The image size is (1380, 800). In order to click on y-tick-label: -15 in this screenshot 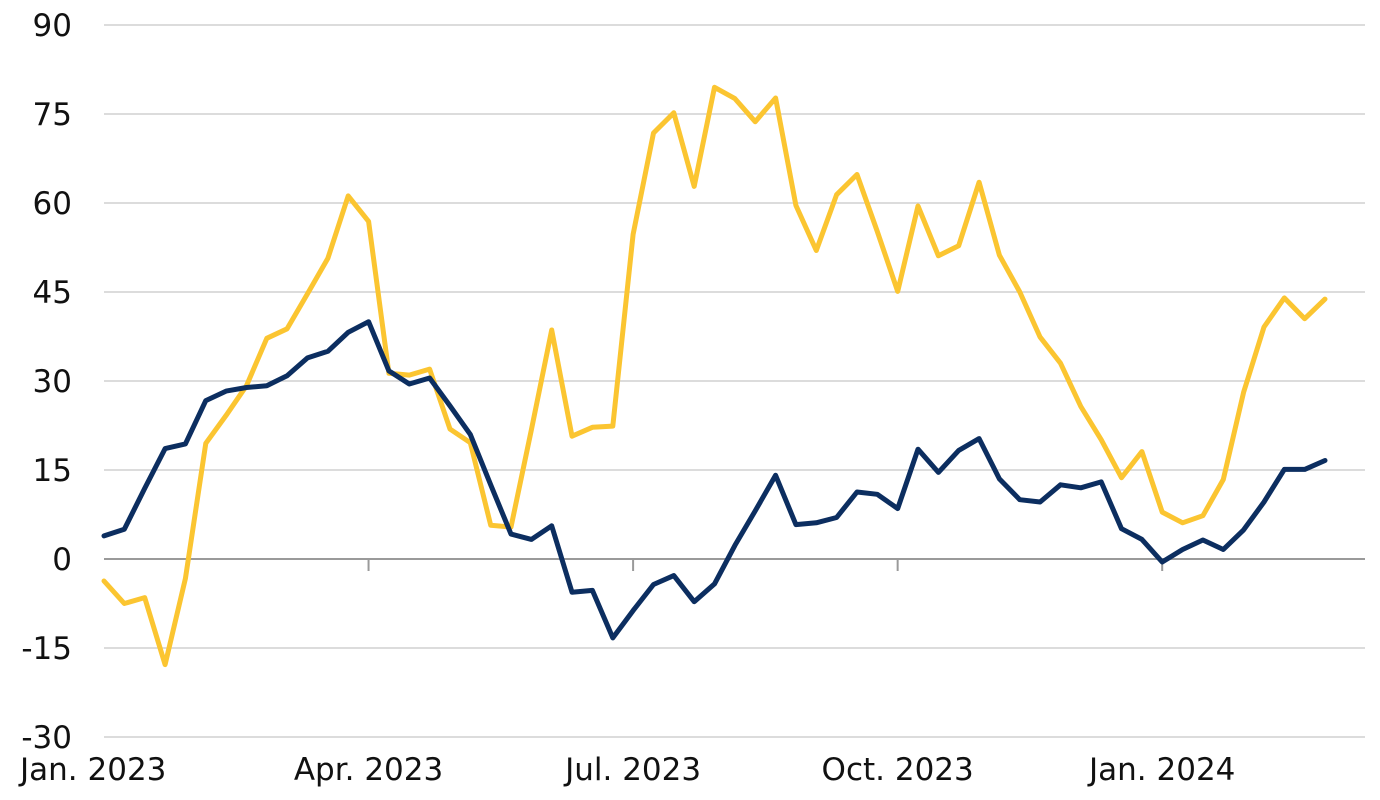, I will do `click(46, 649)`.